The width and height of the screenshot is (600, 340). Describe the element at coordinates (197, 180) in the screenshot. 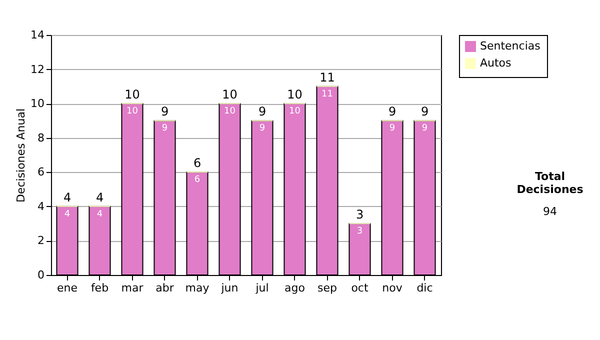

I see `data-label: 6` at that location.